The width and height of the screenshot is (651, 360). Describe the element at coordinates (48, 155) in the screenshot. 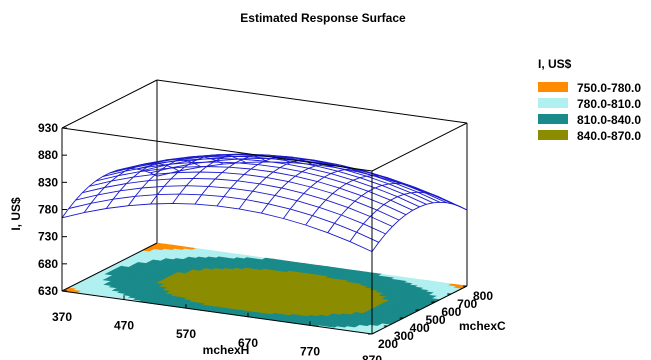

I see `z-tick-label: 880` at that location.